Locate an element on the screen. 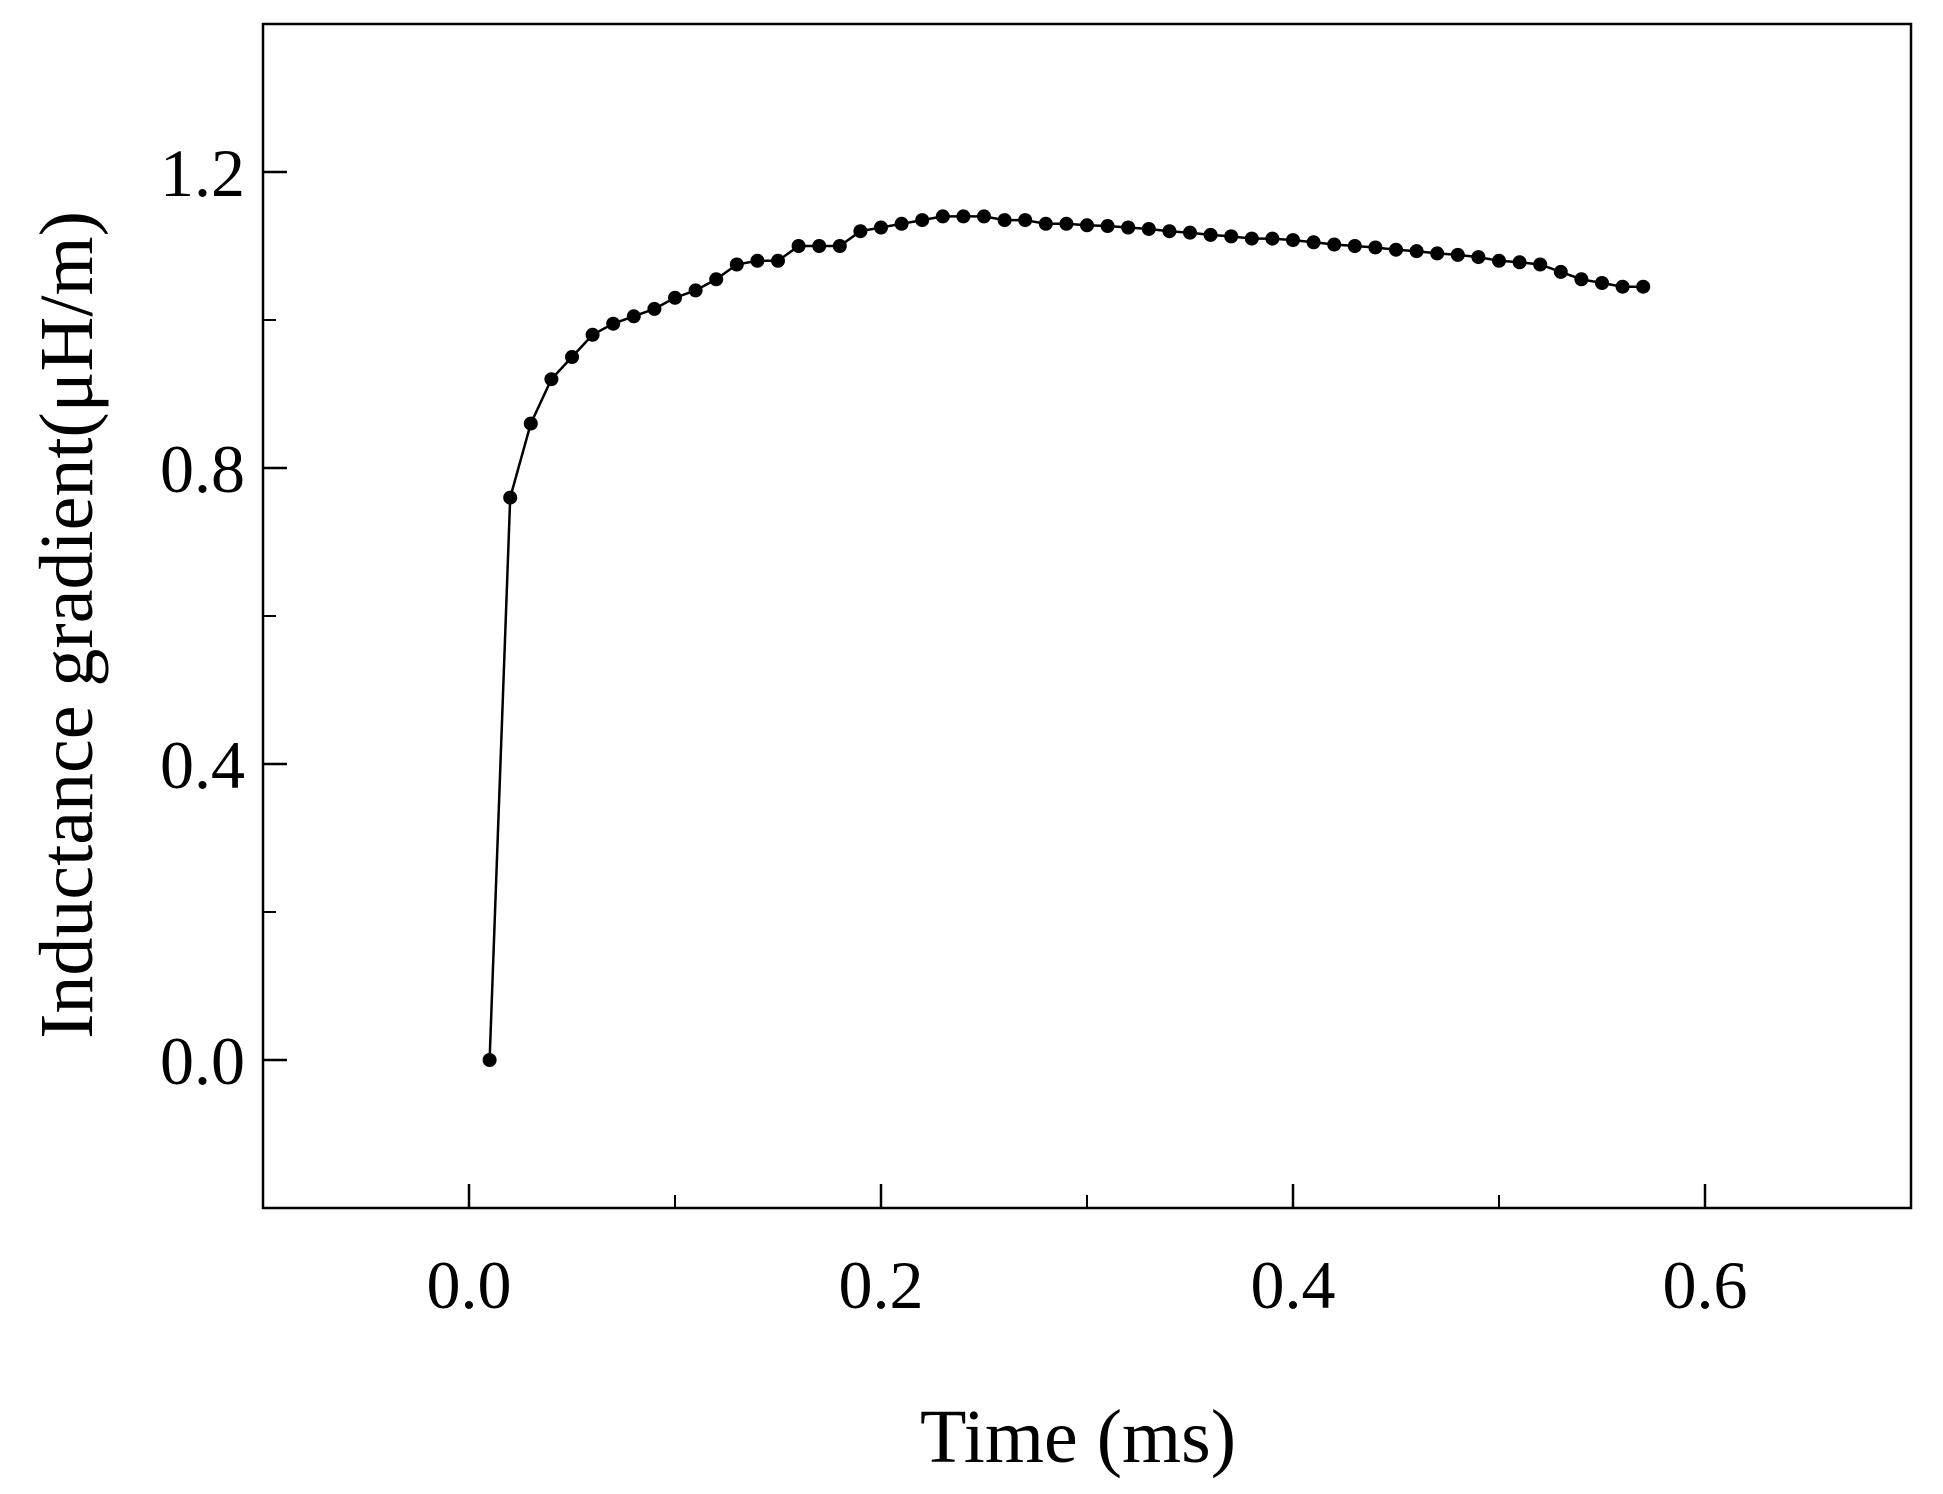  x-tick-label: 0.4 is located at coordinates (1293, 1285).